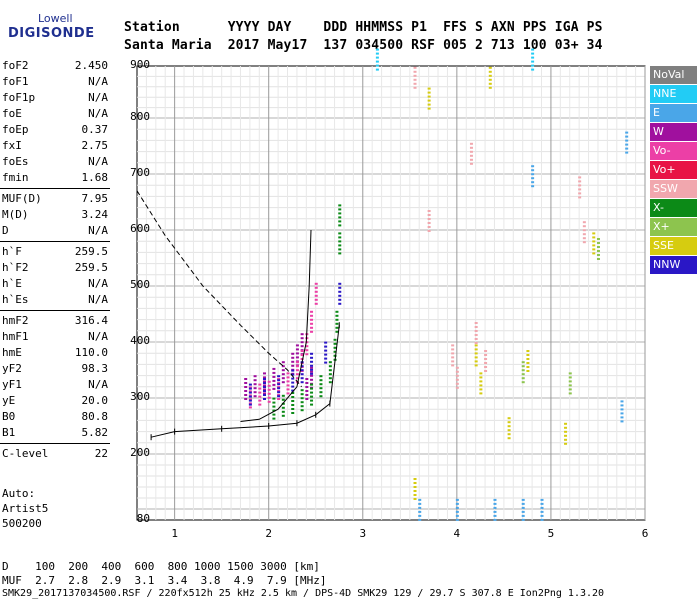 The width and height of the screenshot is (700, 600). Describe the element at coordinates (12, 384) in the screenshot. I see `param-name: yF1` at that location.